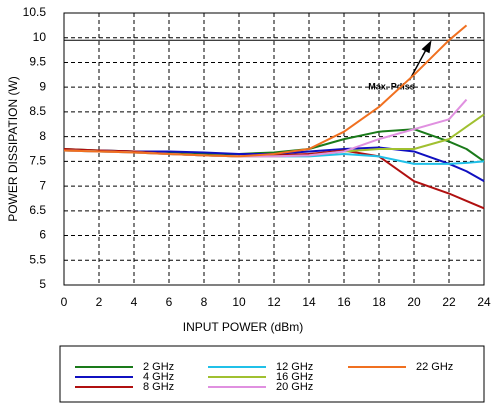 The height and width of the screenshot is (406, 492). Describe the element at coordinates (37, 210) in the screenshot. I see `y-tick-label: 6.5` at that location.